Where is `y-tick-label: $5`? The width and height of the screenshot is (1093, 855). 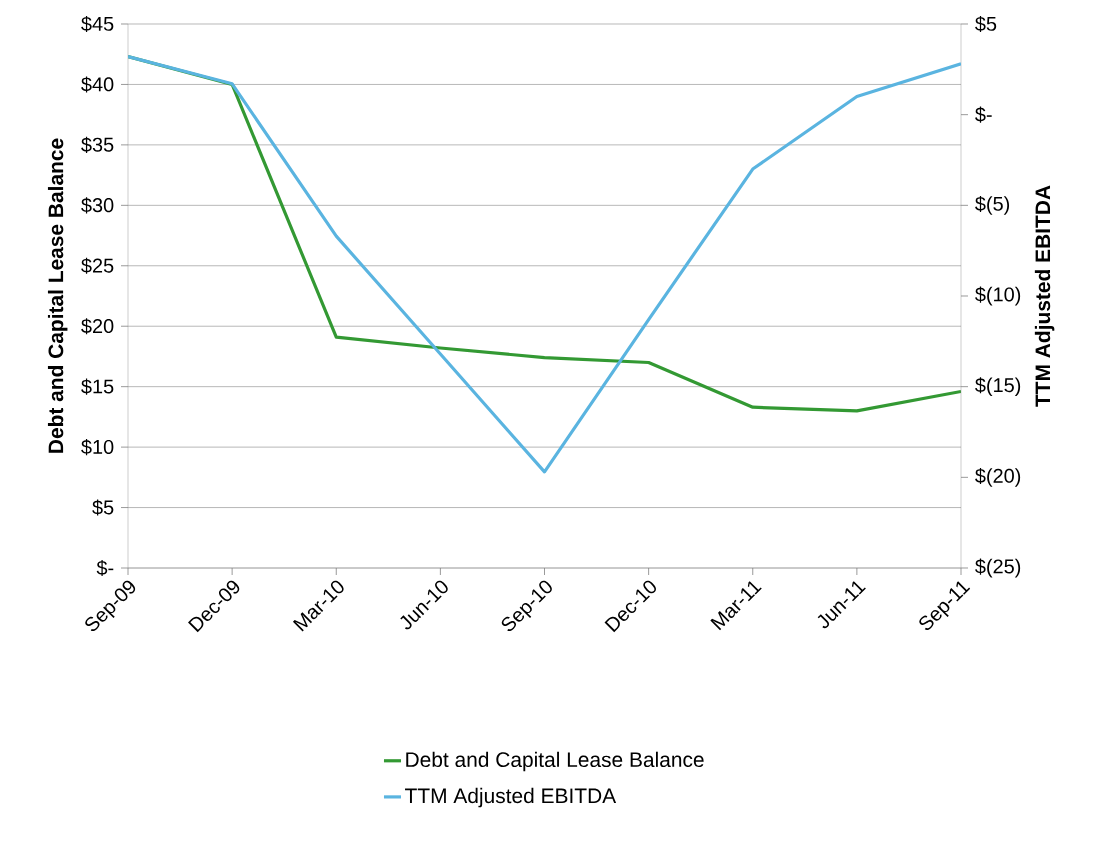
y-tick-label: $5 is located at coordinates (103, 507).